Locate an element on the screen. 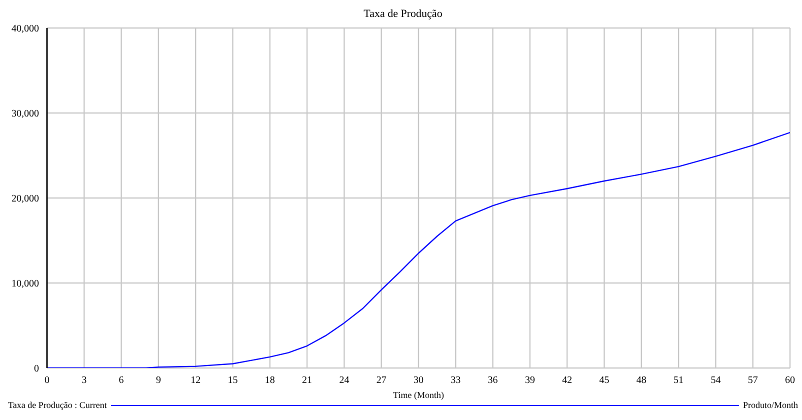 The image size is (802, 420). text: Taxa de Produção : Current is located at coordinates (57, 405).